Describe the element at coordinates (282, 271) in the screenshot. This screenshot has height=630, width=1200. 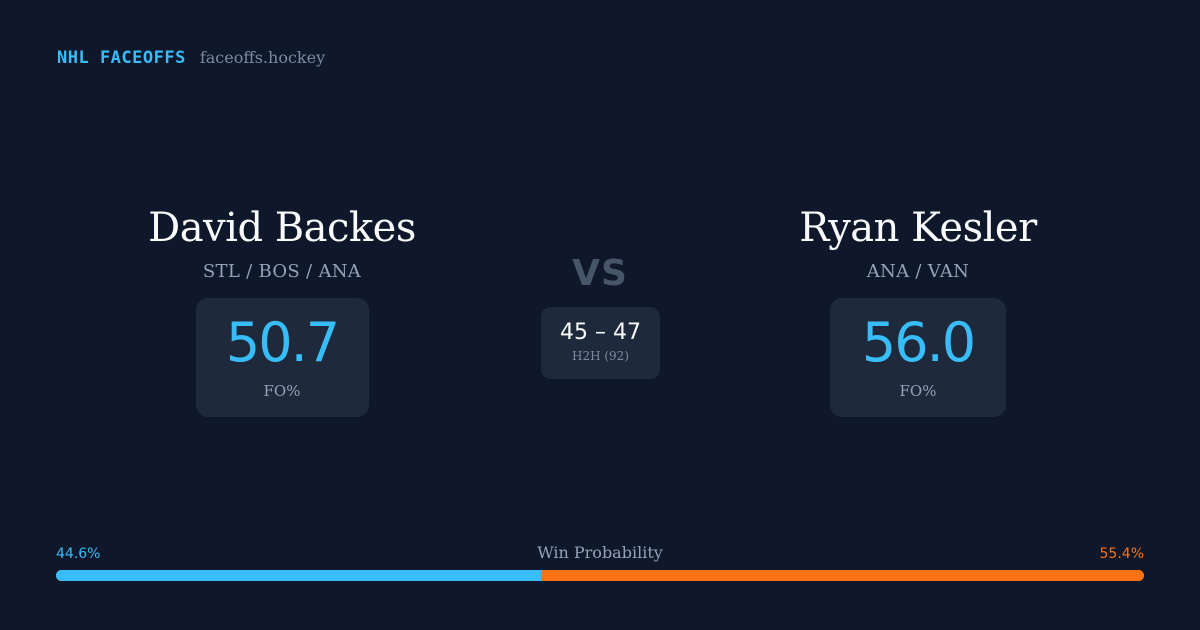
I see `player-one-teams: STL / BOS / ANA` at that location.